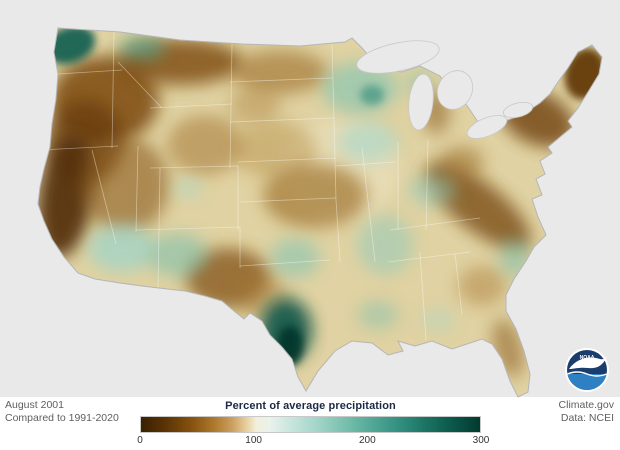 The width and height of the screenshot is (620, 450). I want to click on lake-superior, so click(398, 57).